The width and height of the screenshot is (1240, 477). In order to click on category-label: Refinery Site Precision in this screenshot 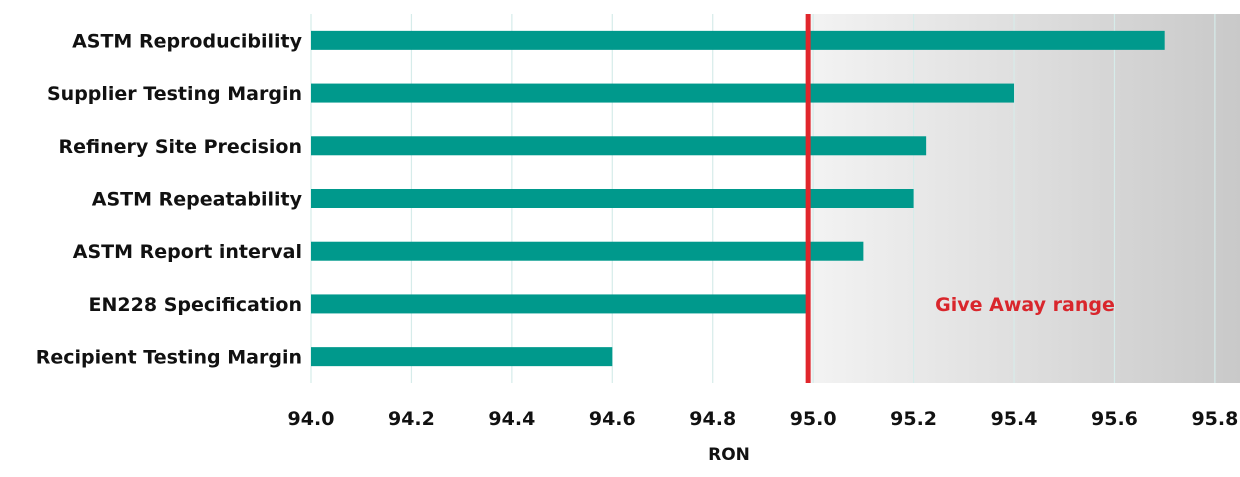, I will do `click(180, 147)`.